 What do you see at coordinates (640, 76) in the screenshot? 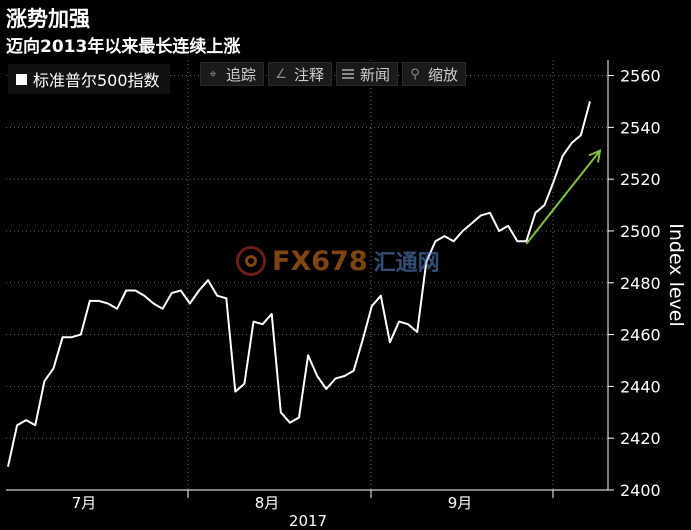
I see `y-tick-label: 2560` at bounding box center [640, 76].